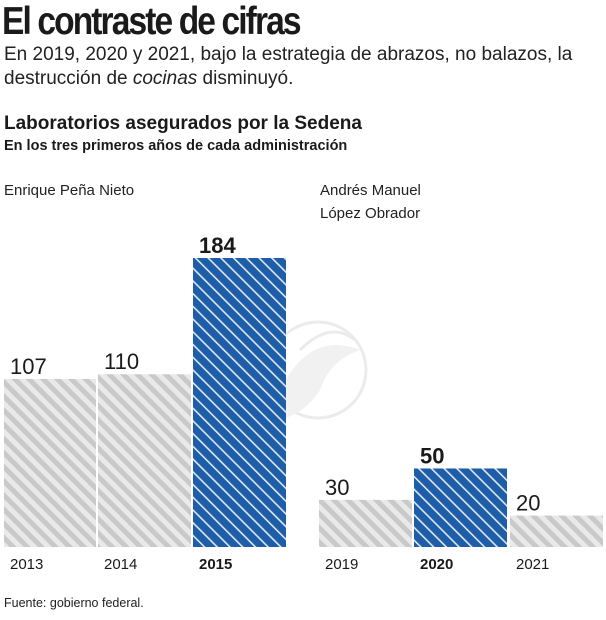  Describe the element at coordinates (69, 190) in the screenshot. I see `admin-label-pena-nieto: Enrique Peña Nieto` at that location.